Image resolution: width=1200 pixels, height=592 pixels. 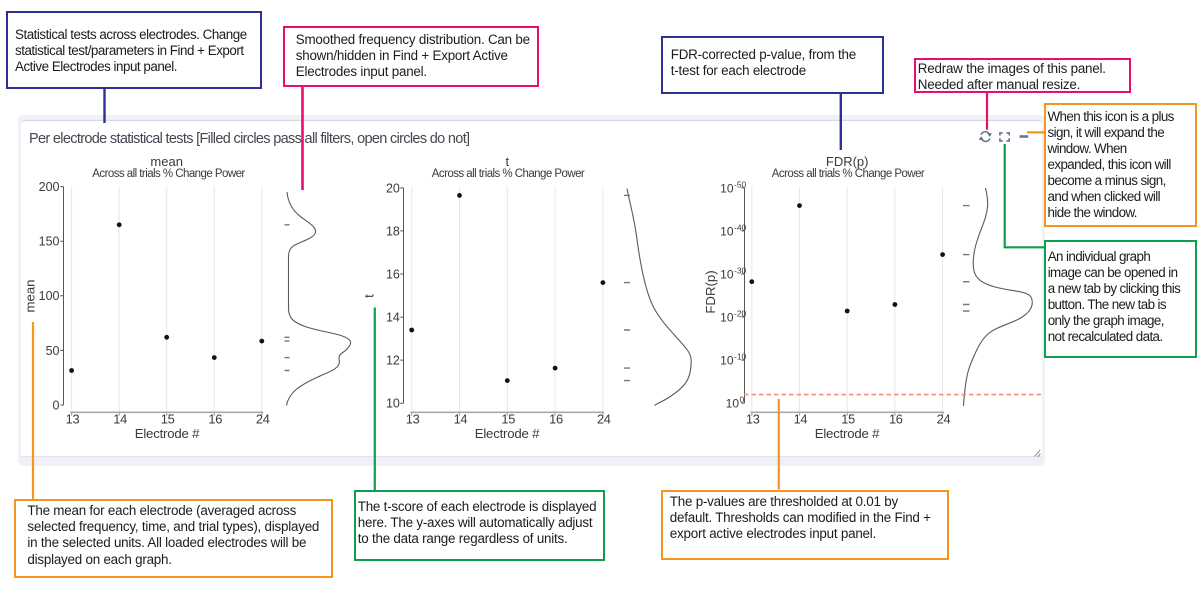 What do you see at coordinates (740, 184) in the screenshot?
I see `svg-text: -50` at bounding box center [740, 184].